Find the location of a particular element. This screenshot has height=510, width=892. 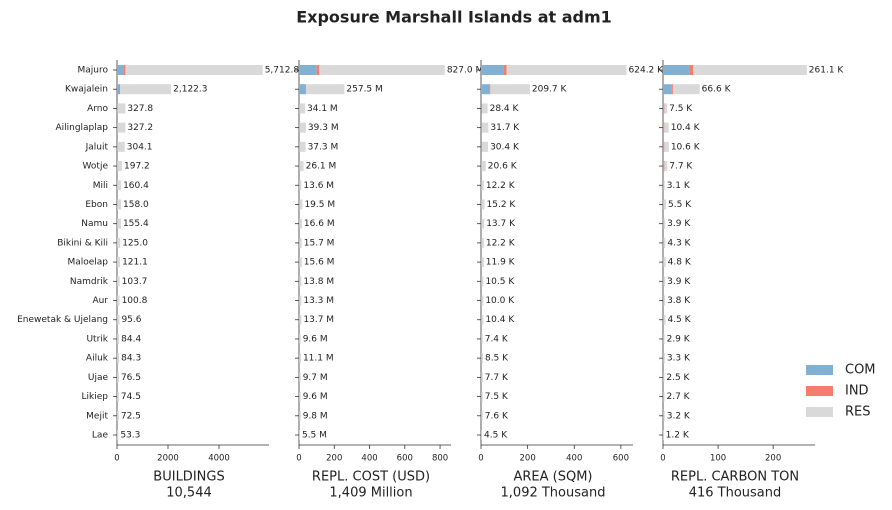

value-label: 3.2 K is located at coordinates (679, 416).